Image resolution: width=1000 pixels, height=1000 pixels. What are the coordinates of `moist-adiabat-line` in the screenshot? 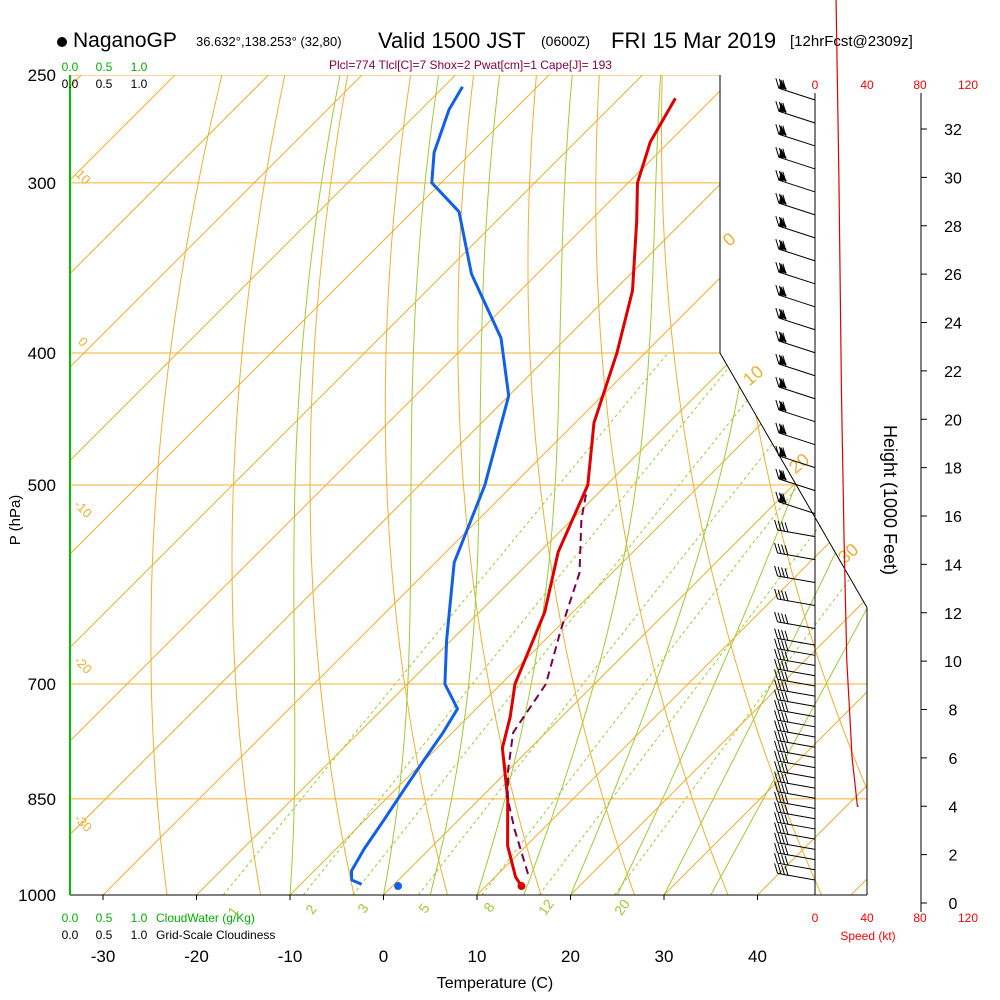 It's located at (788, 485).